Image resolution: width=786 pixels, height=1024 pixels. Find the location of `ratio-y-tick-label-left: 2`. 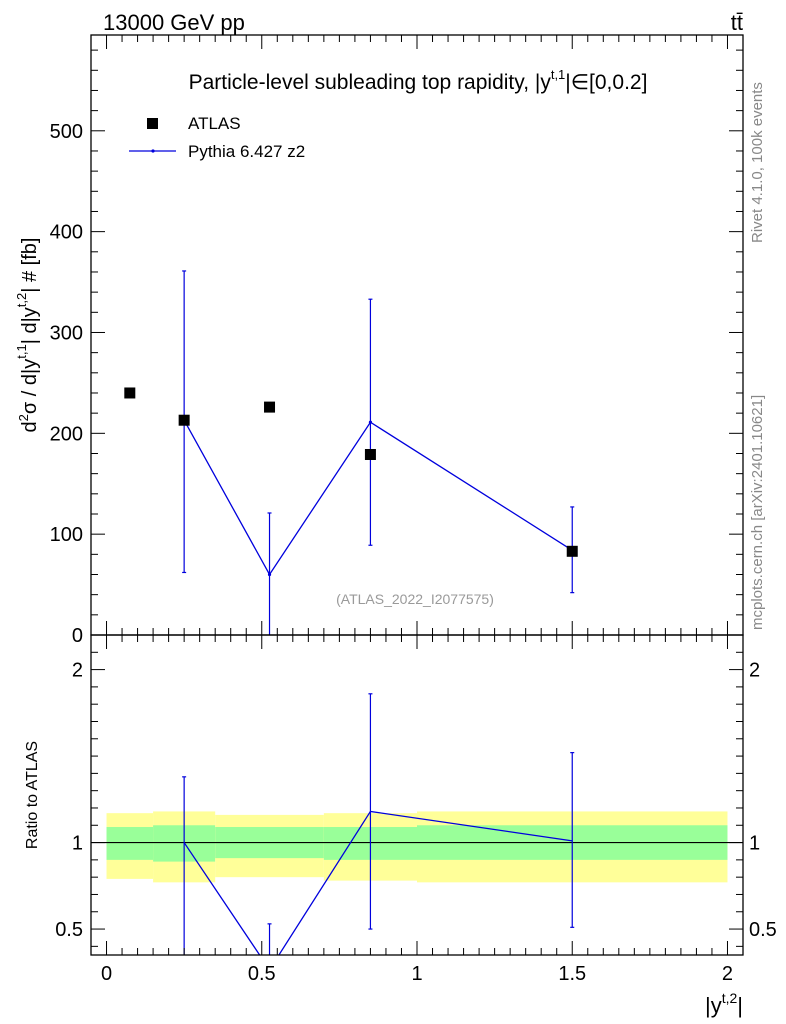

ratio-y-tick-label-left: 2 is located at coordinates (77, 671).